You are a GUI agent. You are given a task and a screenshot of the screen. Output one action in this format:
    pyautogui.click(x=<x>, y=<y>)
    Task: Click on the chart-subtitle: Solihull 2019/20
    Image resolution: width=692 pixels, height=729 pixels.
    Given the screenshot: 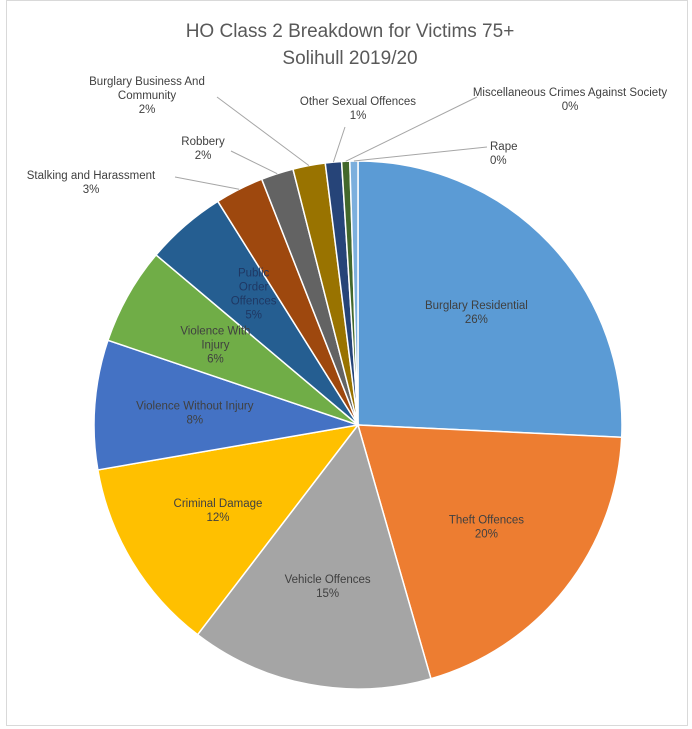 What is the action you would take?
    pyautogui.click(x=349, y=58)
    